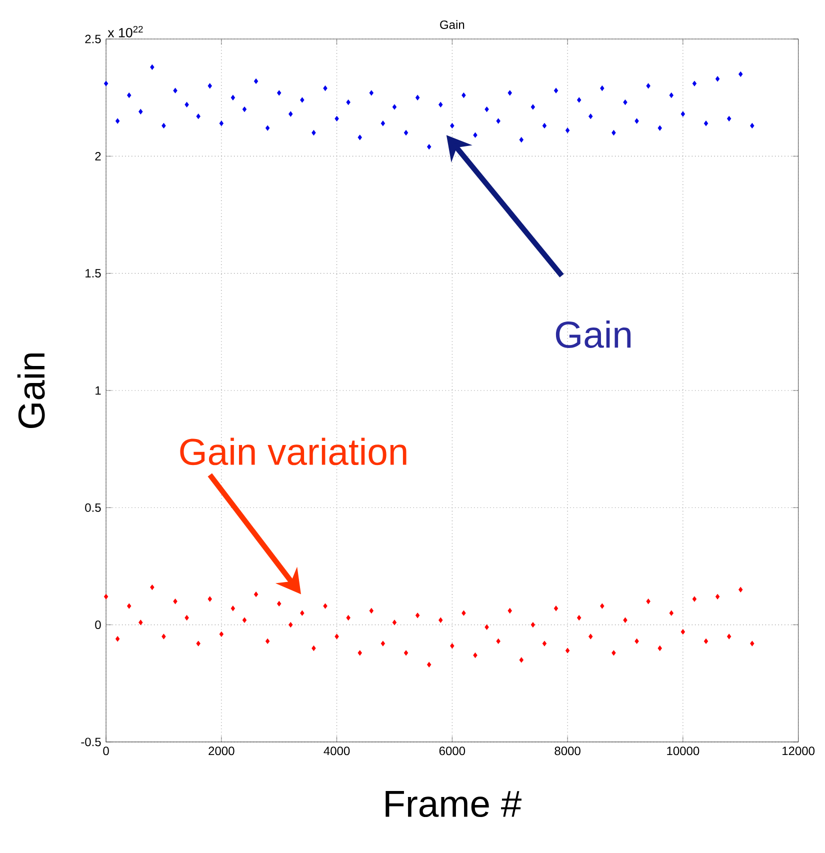  Describe the element at coordinates (798, 751) in the screenshot. I see `x-tick-label: 12000` at that location.